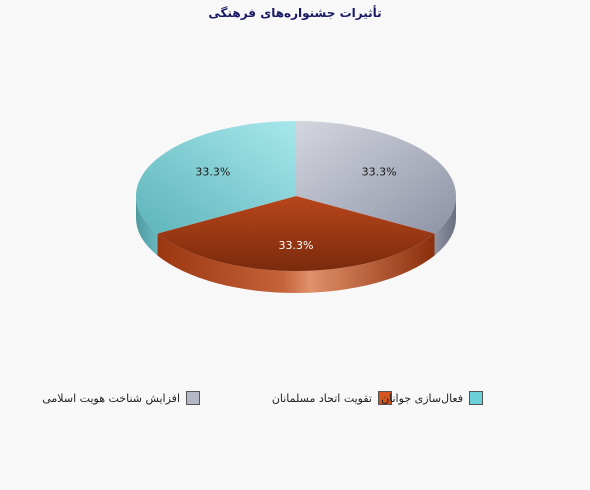 This screenshot has width=590, height=490. Describe the element at coordinates (111, 398) in the screenshot. I see `legend-label-0: افزایش شناخت هویت اسلامی` at that location.